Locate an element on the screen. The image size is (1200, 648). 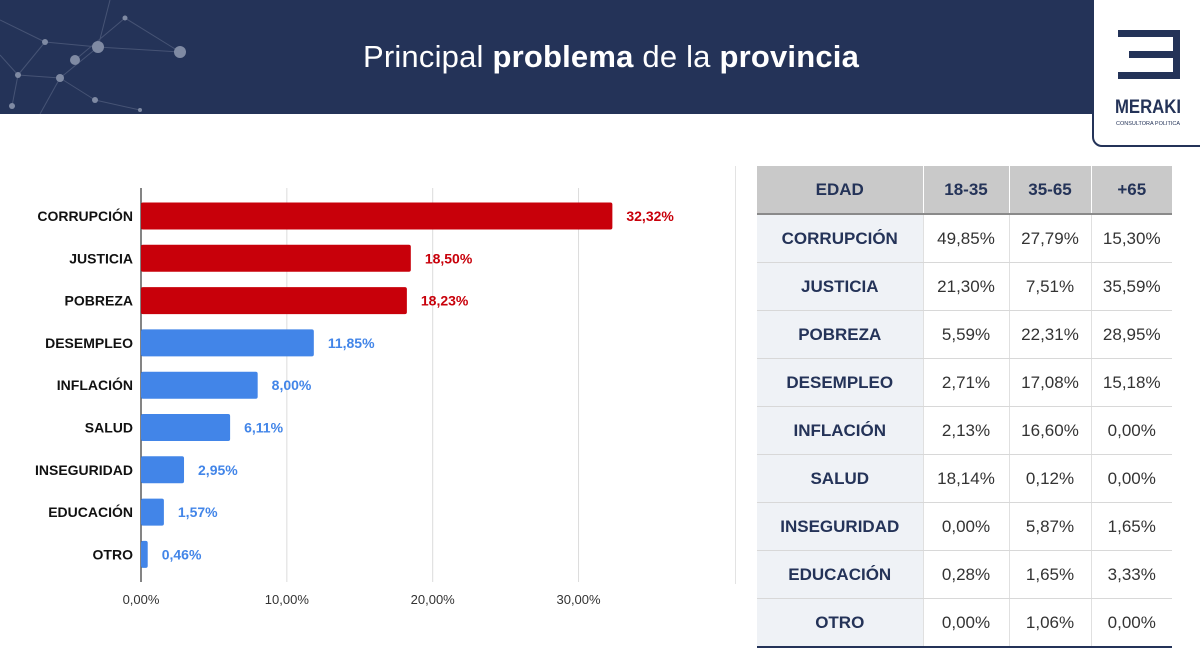
cell-value: 18,14% is located at coordinates (965, 478).